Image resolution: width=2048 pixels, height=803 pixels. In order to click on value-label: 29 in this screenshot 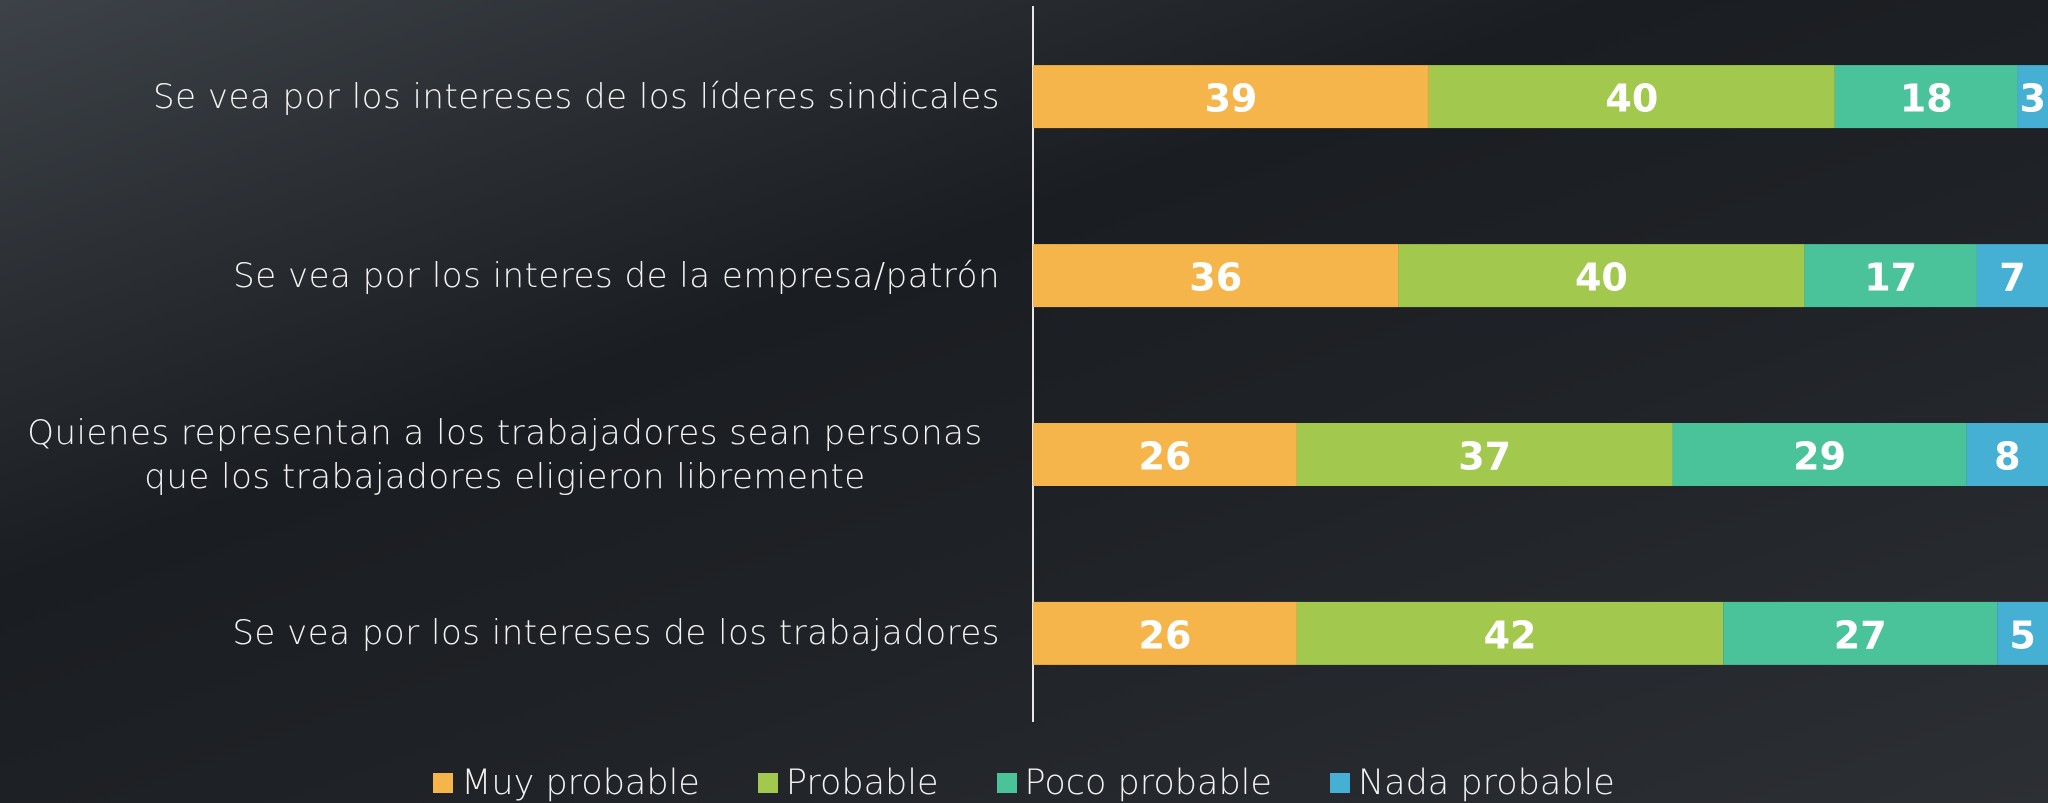, I will do `click(1819, 457)`.